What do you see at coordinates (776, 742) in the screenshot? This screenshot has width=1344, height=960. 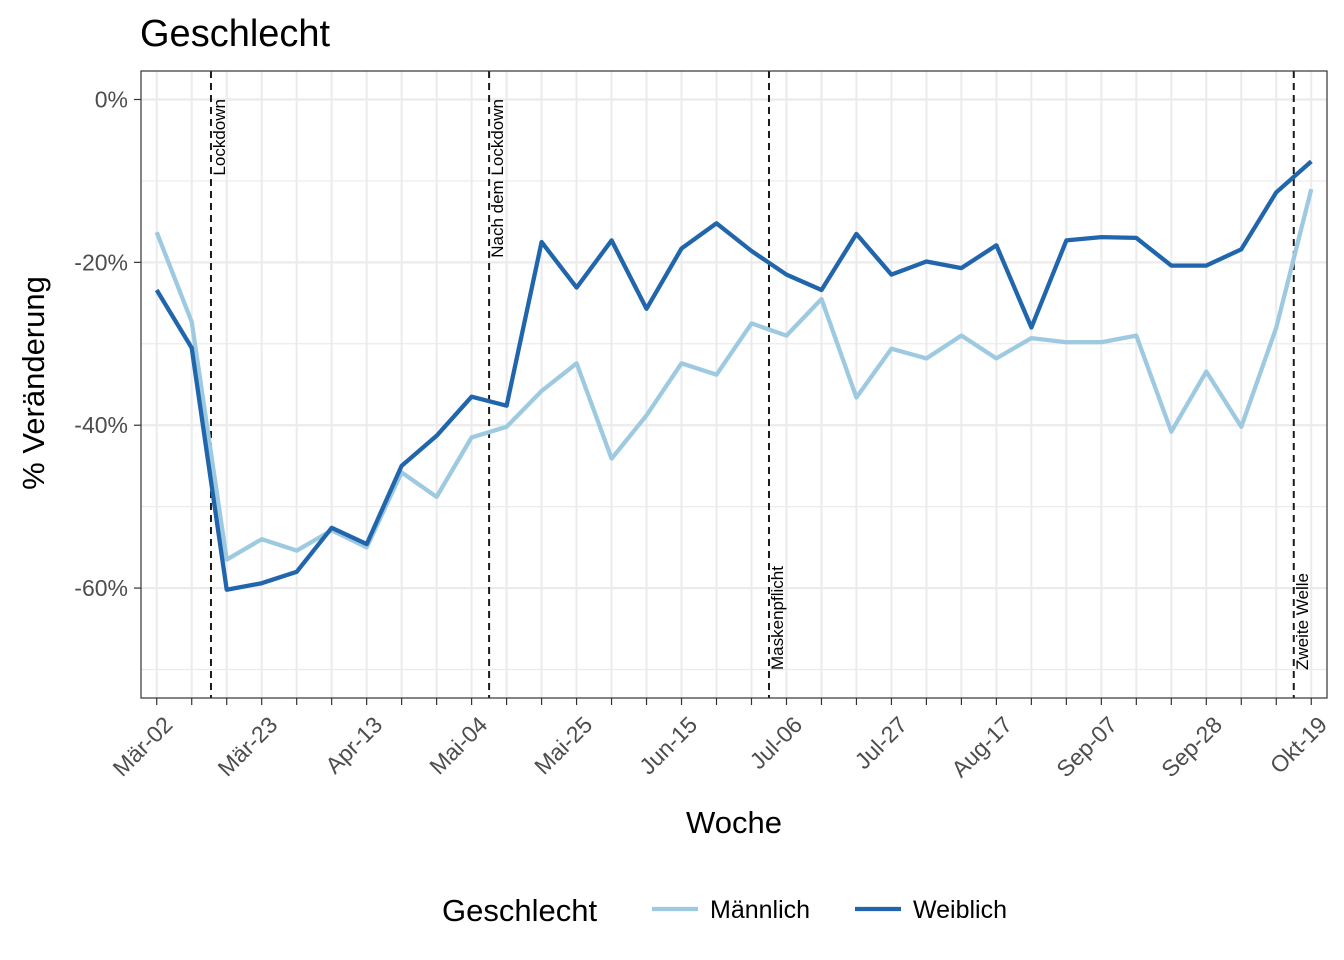 I see `x-tick-label: Jul-06` at bounding box center [776, 742].